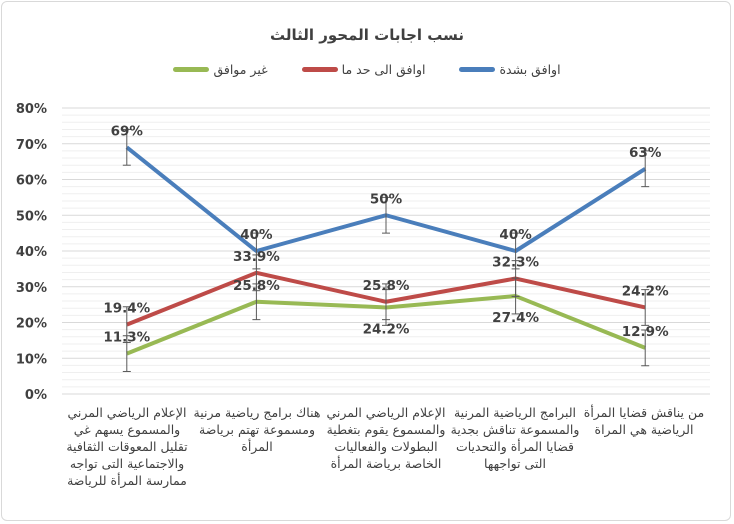 The height and width of the screenshot is (524, 734). What do you see at coordinates (31, 145) in the screenshot?
I see `y-tick-label: 70%` at bounding box center [31, 145].